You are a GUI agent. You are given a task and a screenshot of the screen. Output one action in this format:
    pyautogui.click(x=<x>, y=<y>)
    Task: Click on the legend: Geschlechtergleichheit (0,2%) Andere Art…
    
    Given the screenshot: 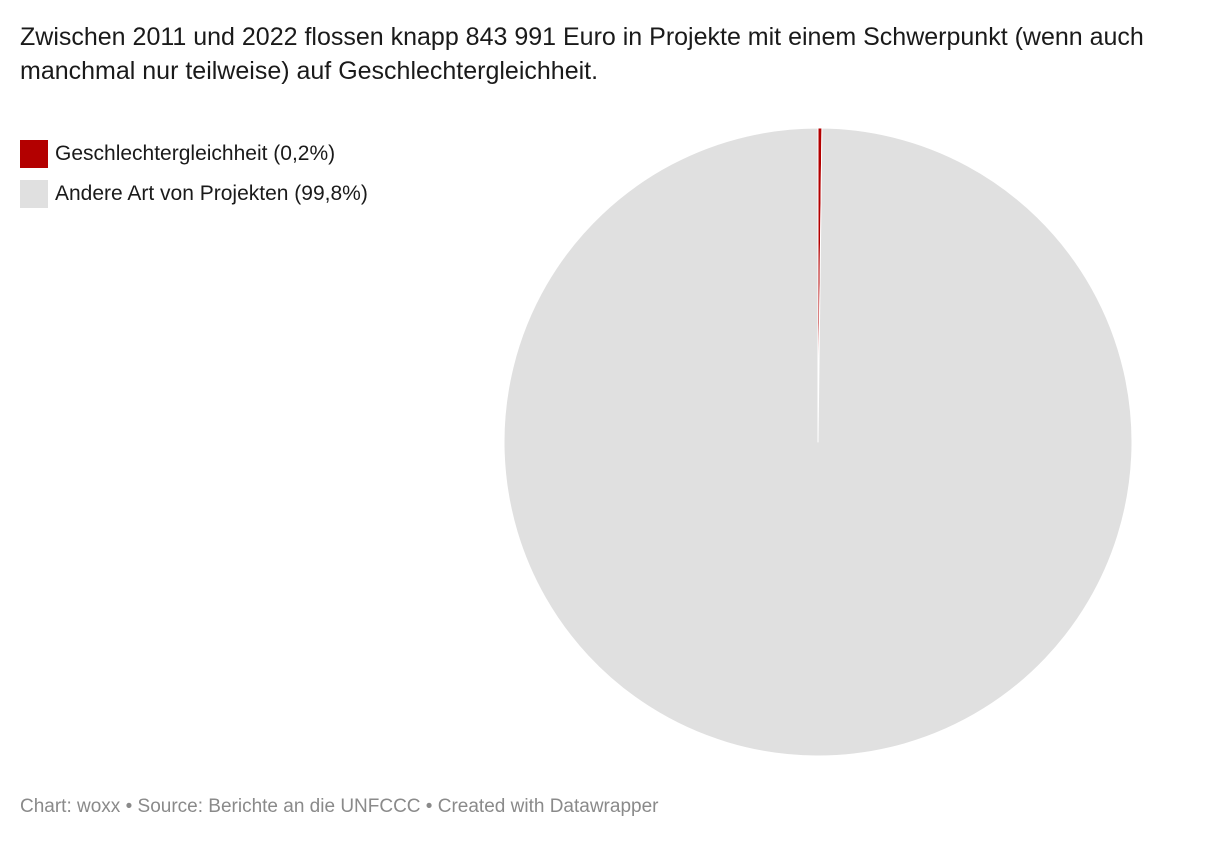 What is the action you would take?
    pyautogui.click(x=194, y=180)
    